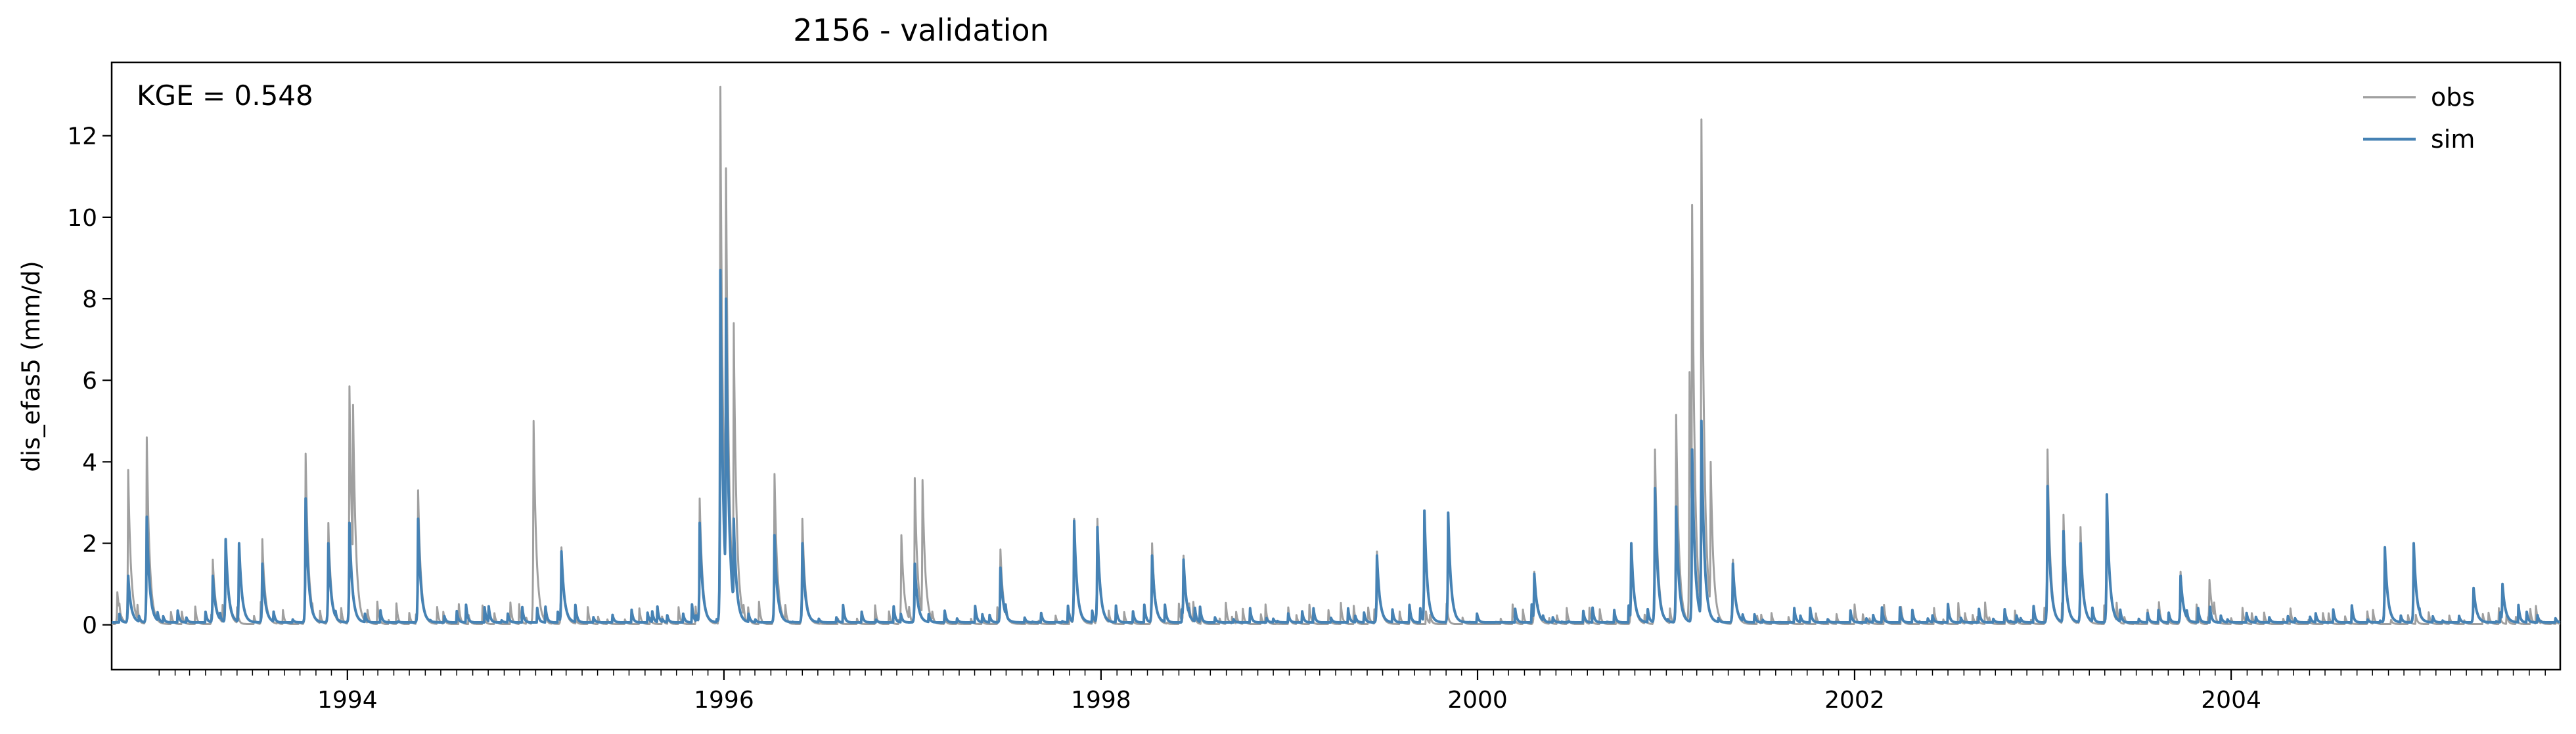 The image size is (2576, 734). What do you see at coordinates (347, 700) in the screenshot?
I see `x-tick-label: 1994` at bounding box center [347, 700].